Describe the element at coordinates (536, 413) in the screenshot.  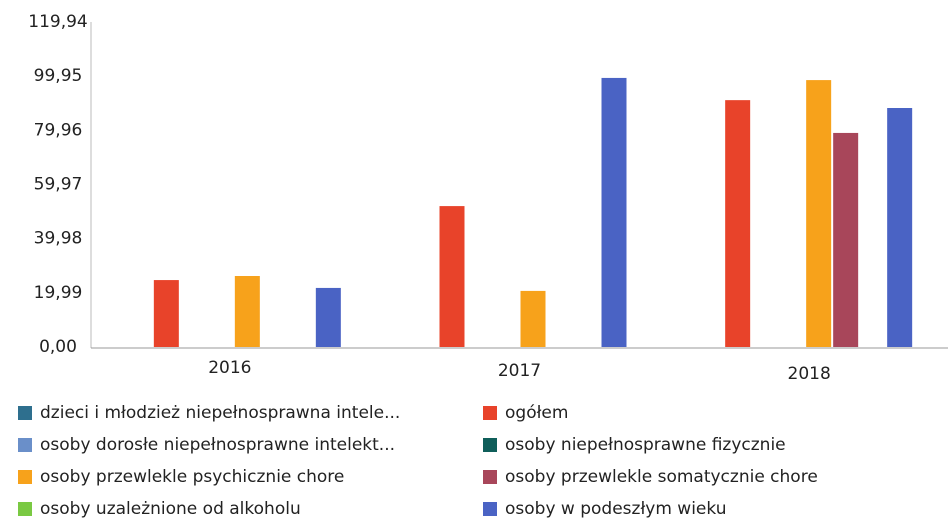
I see `legend-label: ogółem` at that location.